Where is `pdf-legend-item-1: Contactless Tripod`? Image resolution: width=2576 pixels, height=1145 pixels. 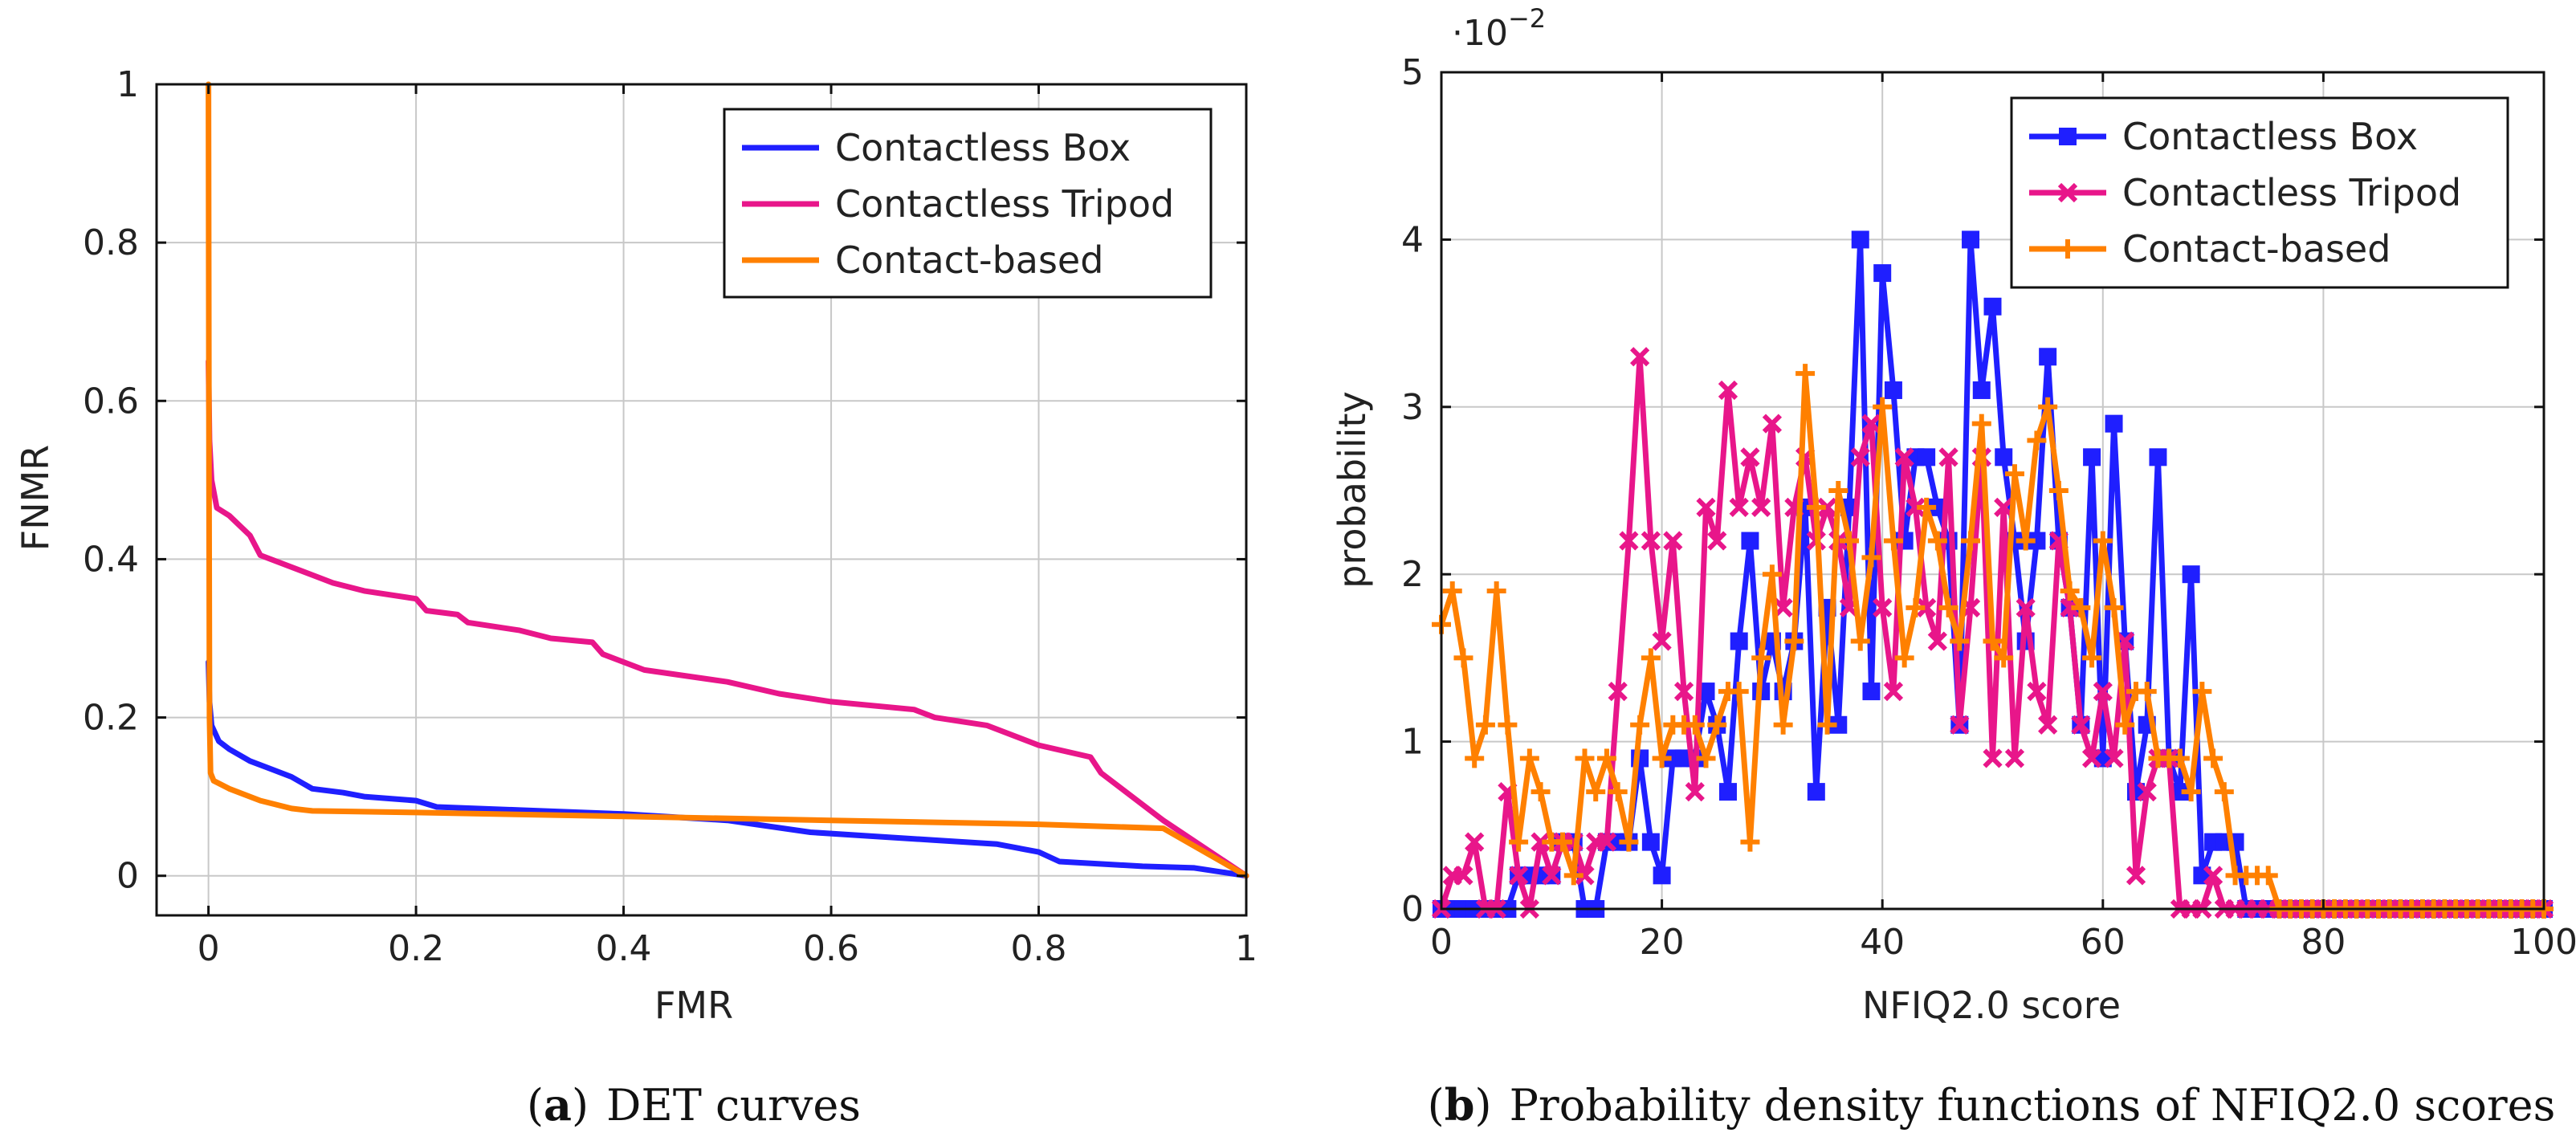 pdf-legend-item-1: Contactless Tripod is located at coordinates (2245, 192).